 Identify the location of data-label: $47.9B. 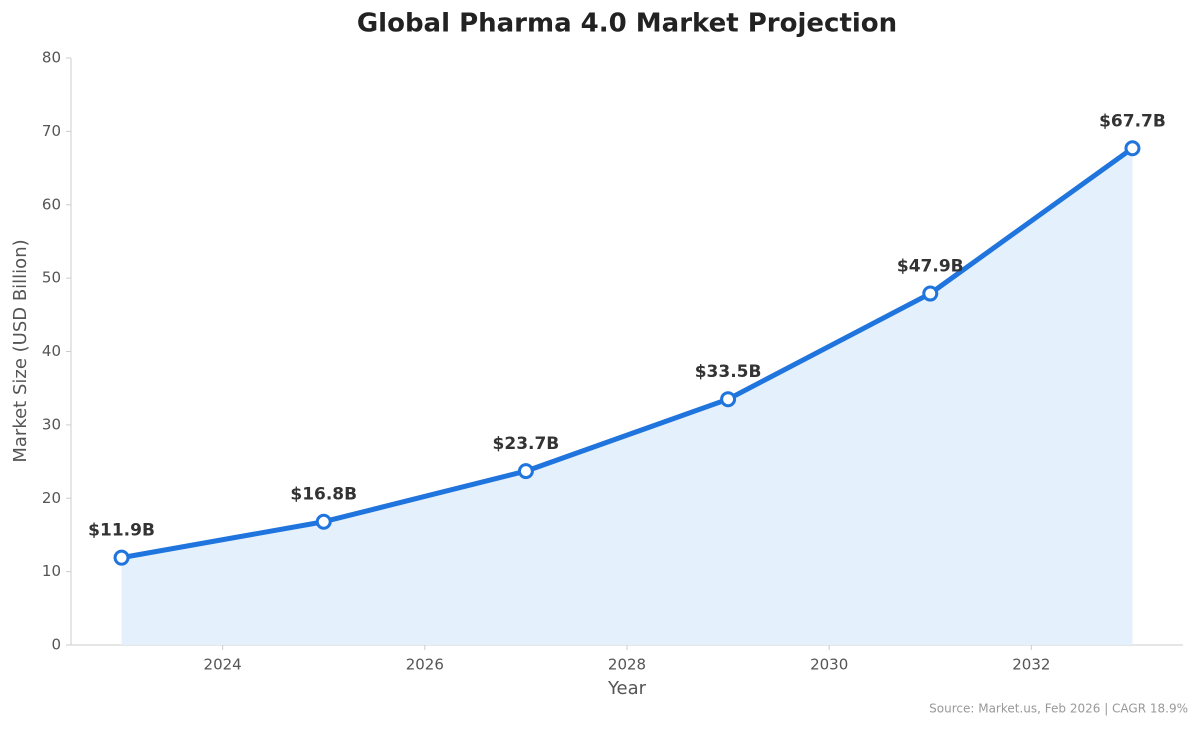
(930, 267).